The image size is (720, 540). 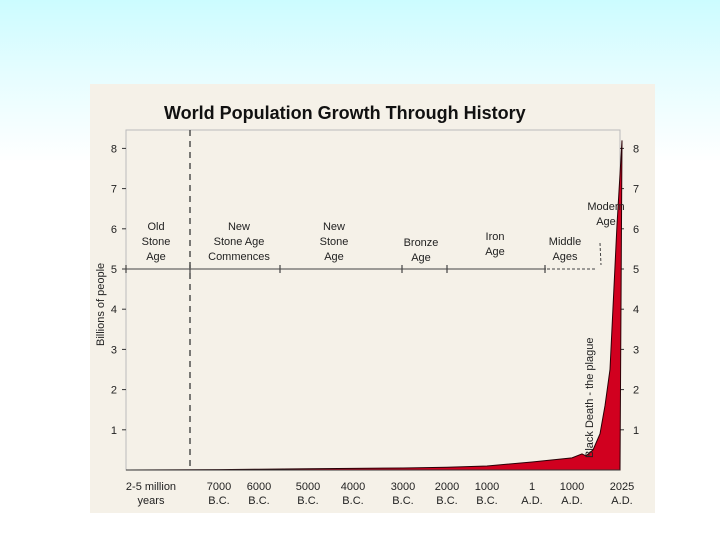 What do you see at coordinates (565, 257) in the screenshot?
I see `era-label-line: Ages` at bounding box center [565, 257].